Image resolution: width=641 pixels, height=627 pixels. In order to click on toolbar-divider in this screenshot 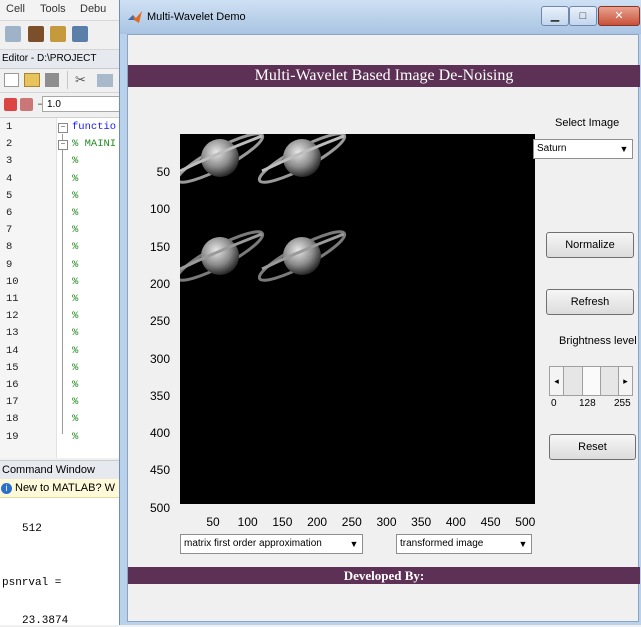, I will do `click(67, 80)`.